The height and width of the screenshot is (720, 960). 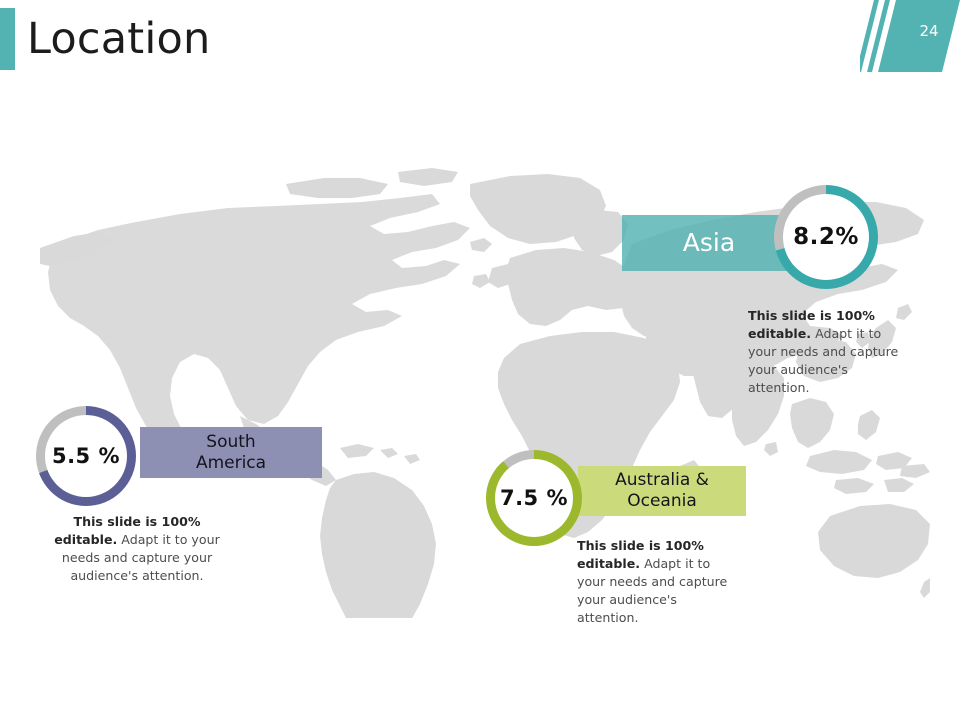 I want to click on region-asia-donut-hole: 8.2%, so click(x=826, y=237).